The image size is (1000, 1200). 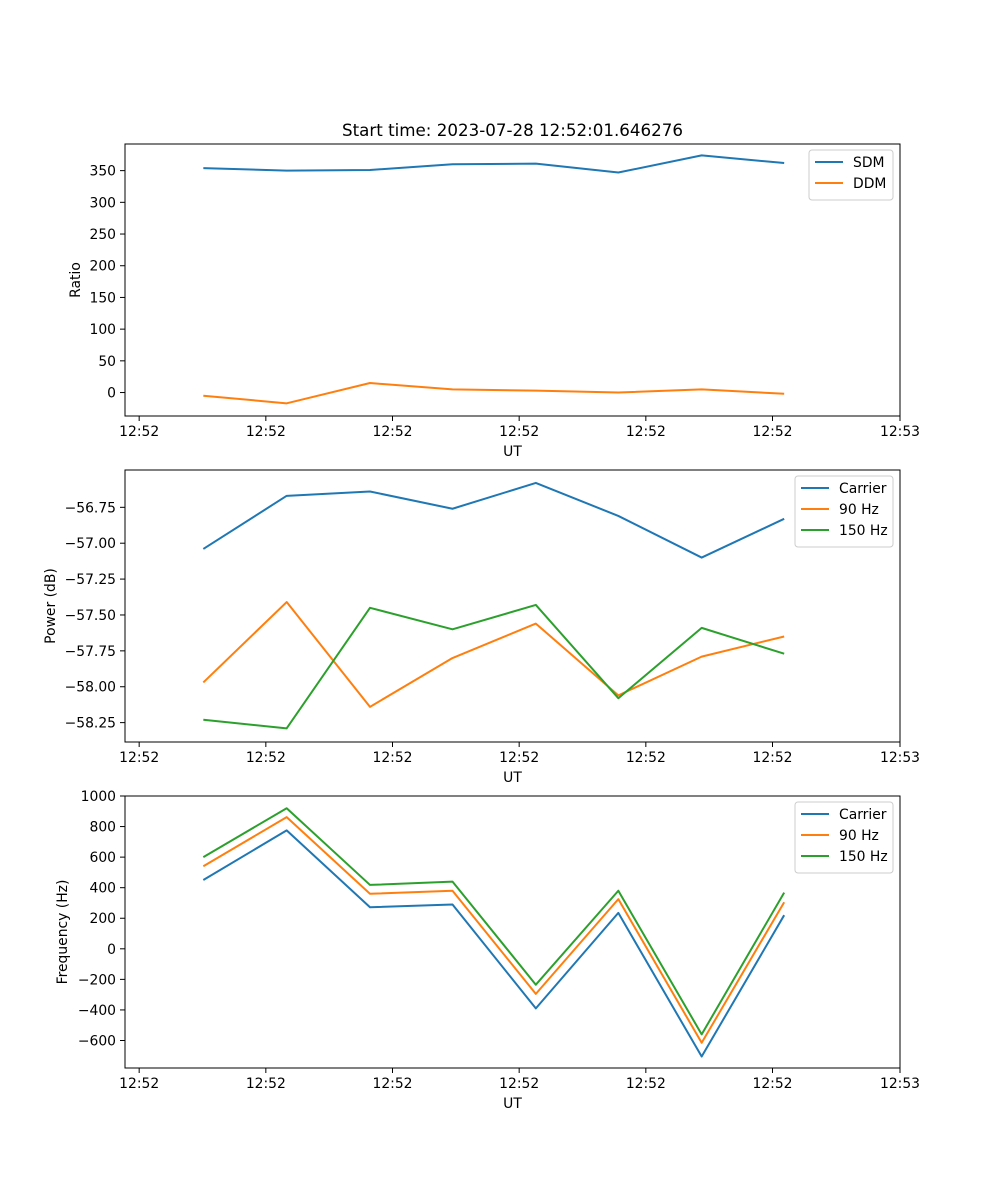 I want to click on y-tick-label: 50, so click(x=107, y=362).